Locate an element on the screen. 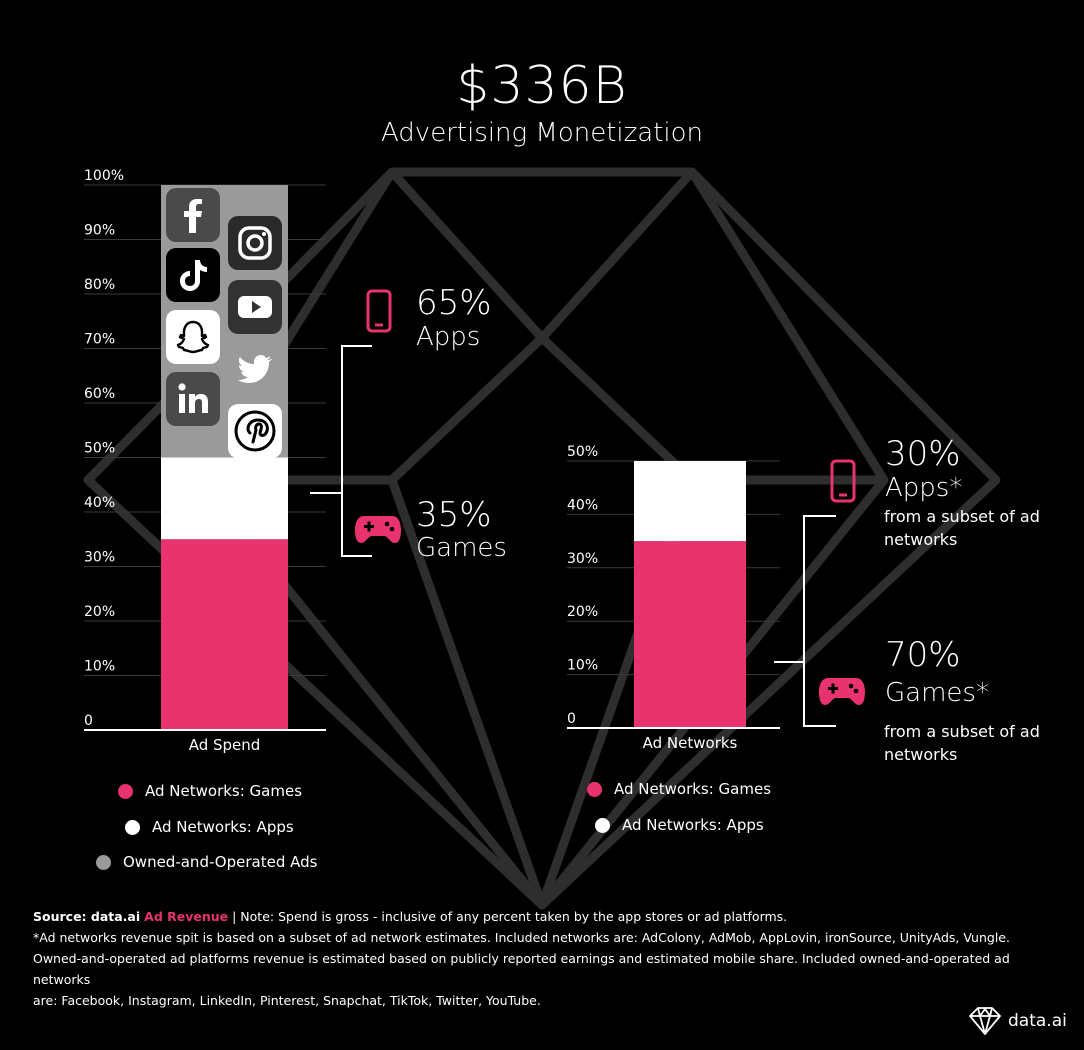 The height and width of the screenshot is (1050, 1084). right-games-sub: from a subset of ad networks is located at coordinates (962, 743).